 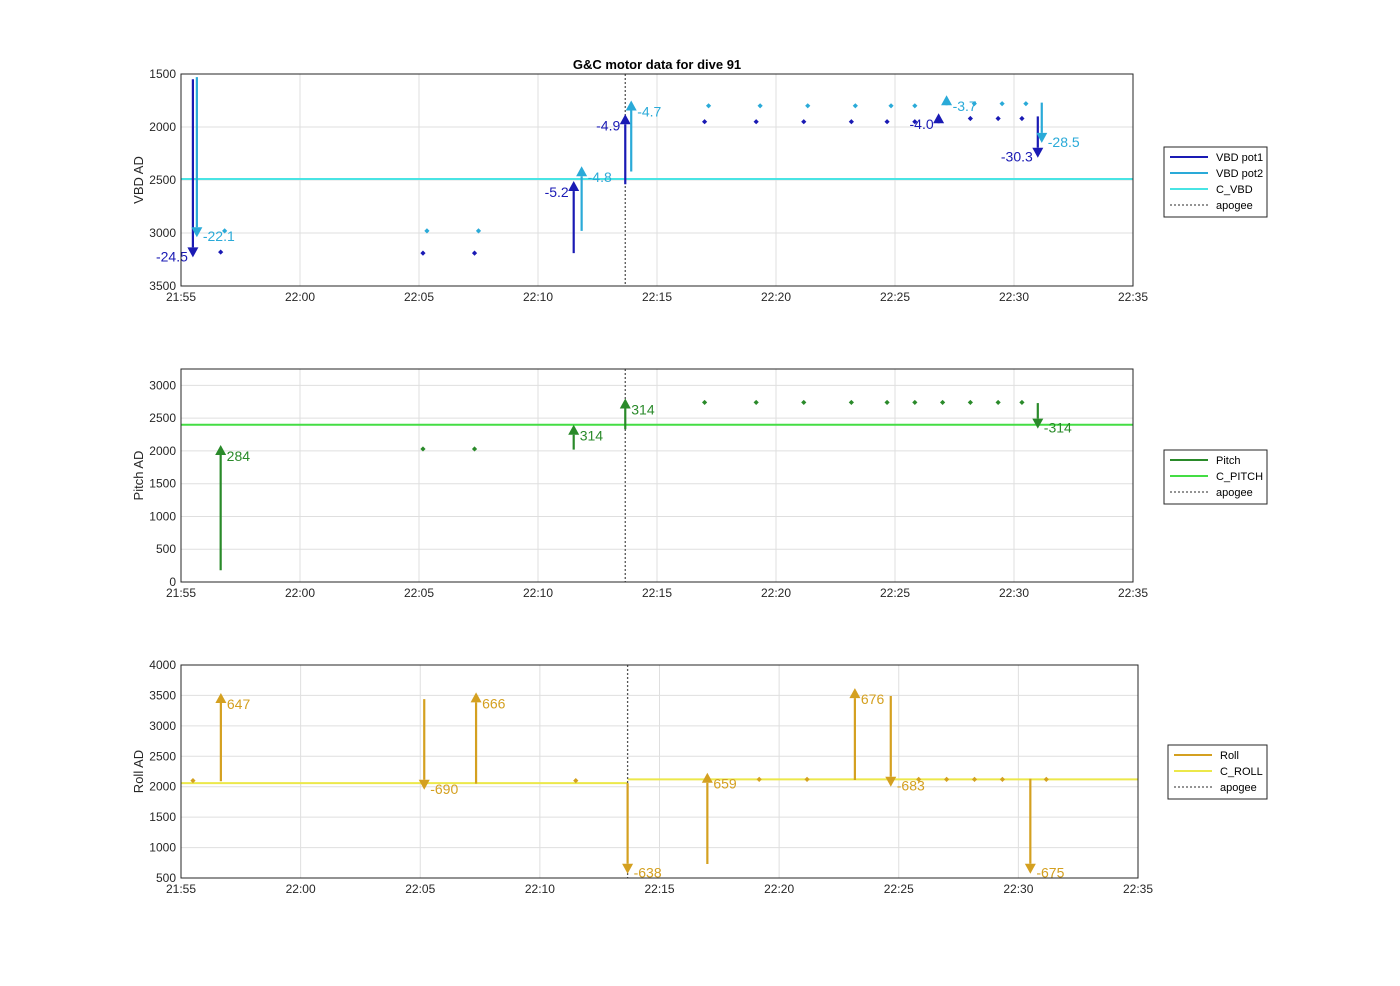 I want to click on y-tick-label: 3000, so click(x=162, y=726).